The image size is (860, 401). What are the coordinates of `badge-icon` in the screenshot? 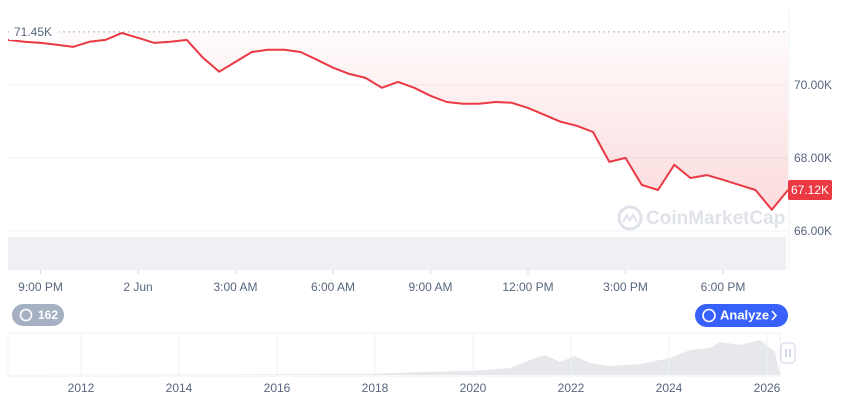 It's located at (26, 315).